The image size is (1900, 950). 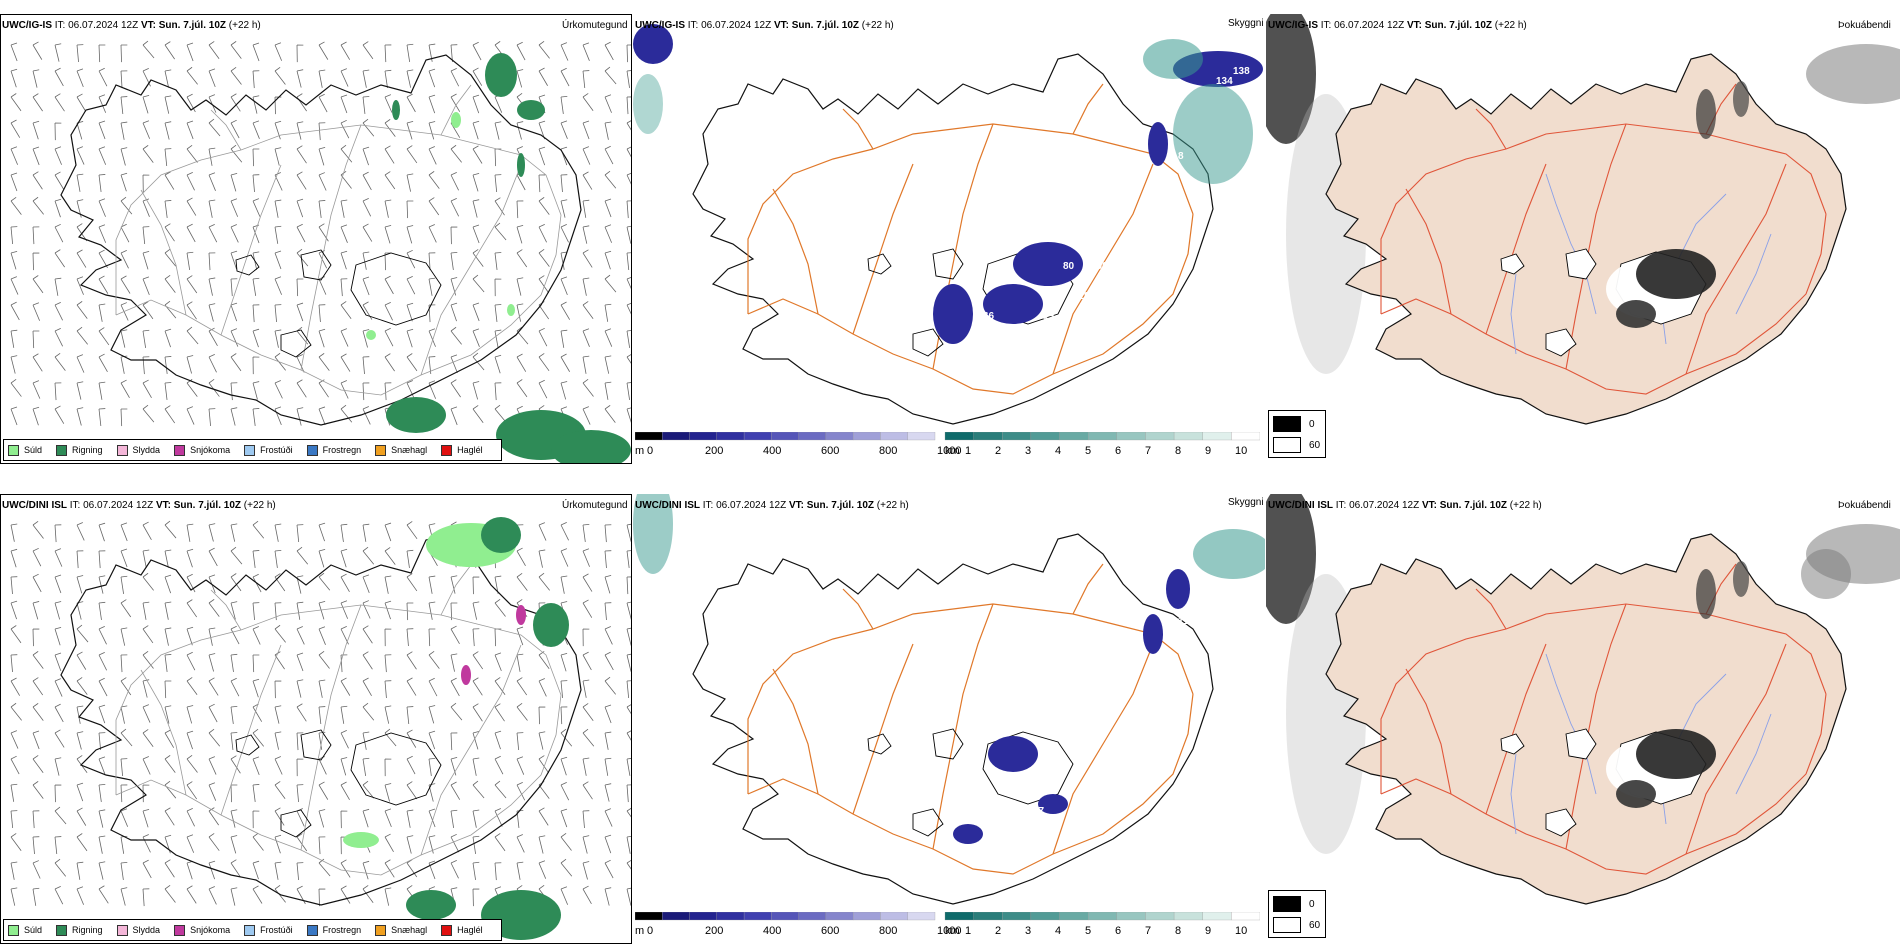 What do you see at coordinates (1039, 811) in the screenshot?
I see `cloud-height-label: 87` at bounding box center [1039, 811].